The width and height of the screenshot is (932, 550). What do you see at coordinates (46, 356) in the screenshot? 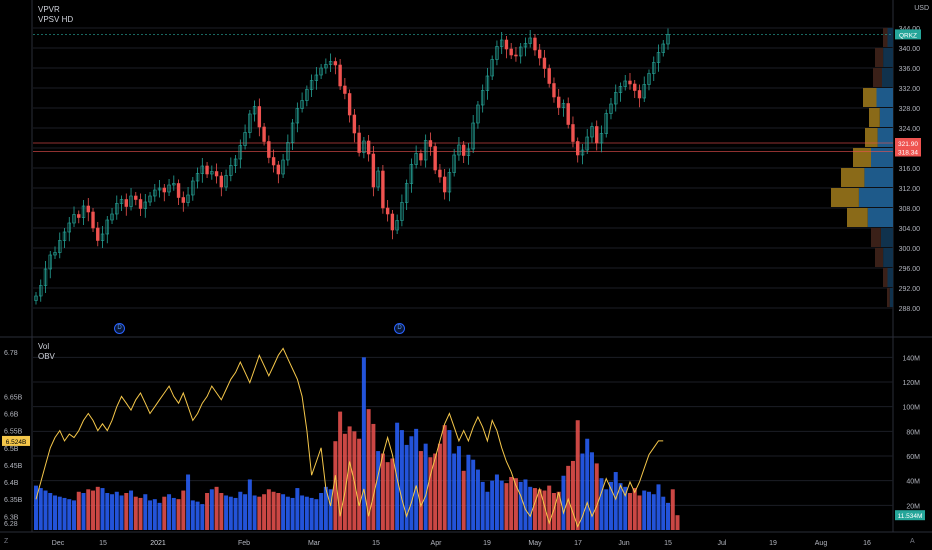
I see `indicator-label-obv: OBV` at bounding box center [46, 356].